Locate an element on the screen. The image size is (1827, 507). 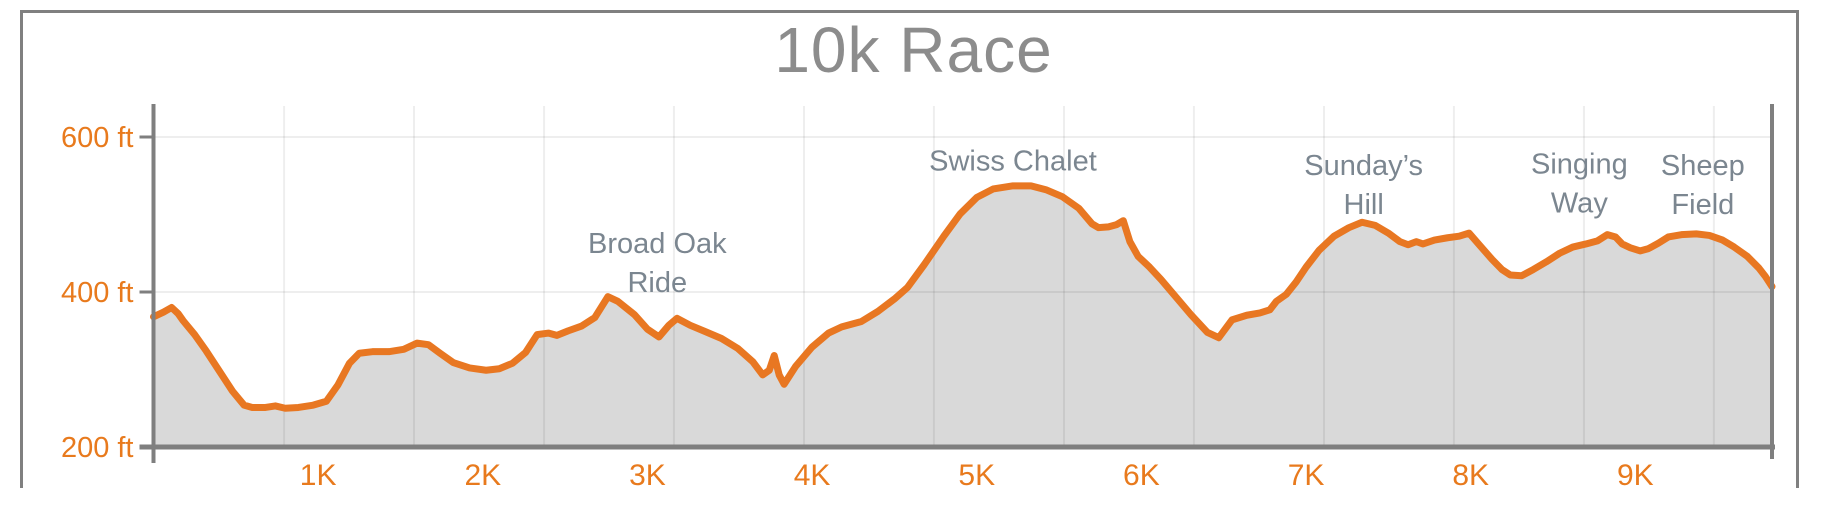
x-tick-label: 1K is located at coordinates (318, 475).